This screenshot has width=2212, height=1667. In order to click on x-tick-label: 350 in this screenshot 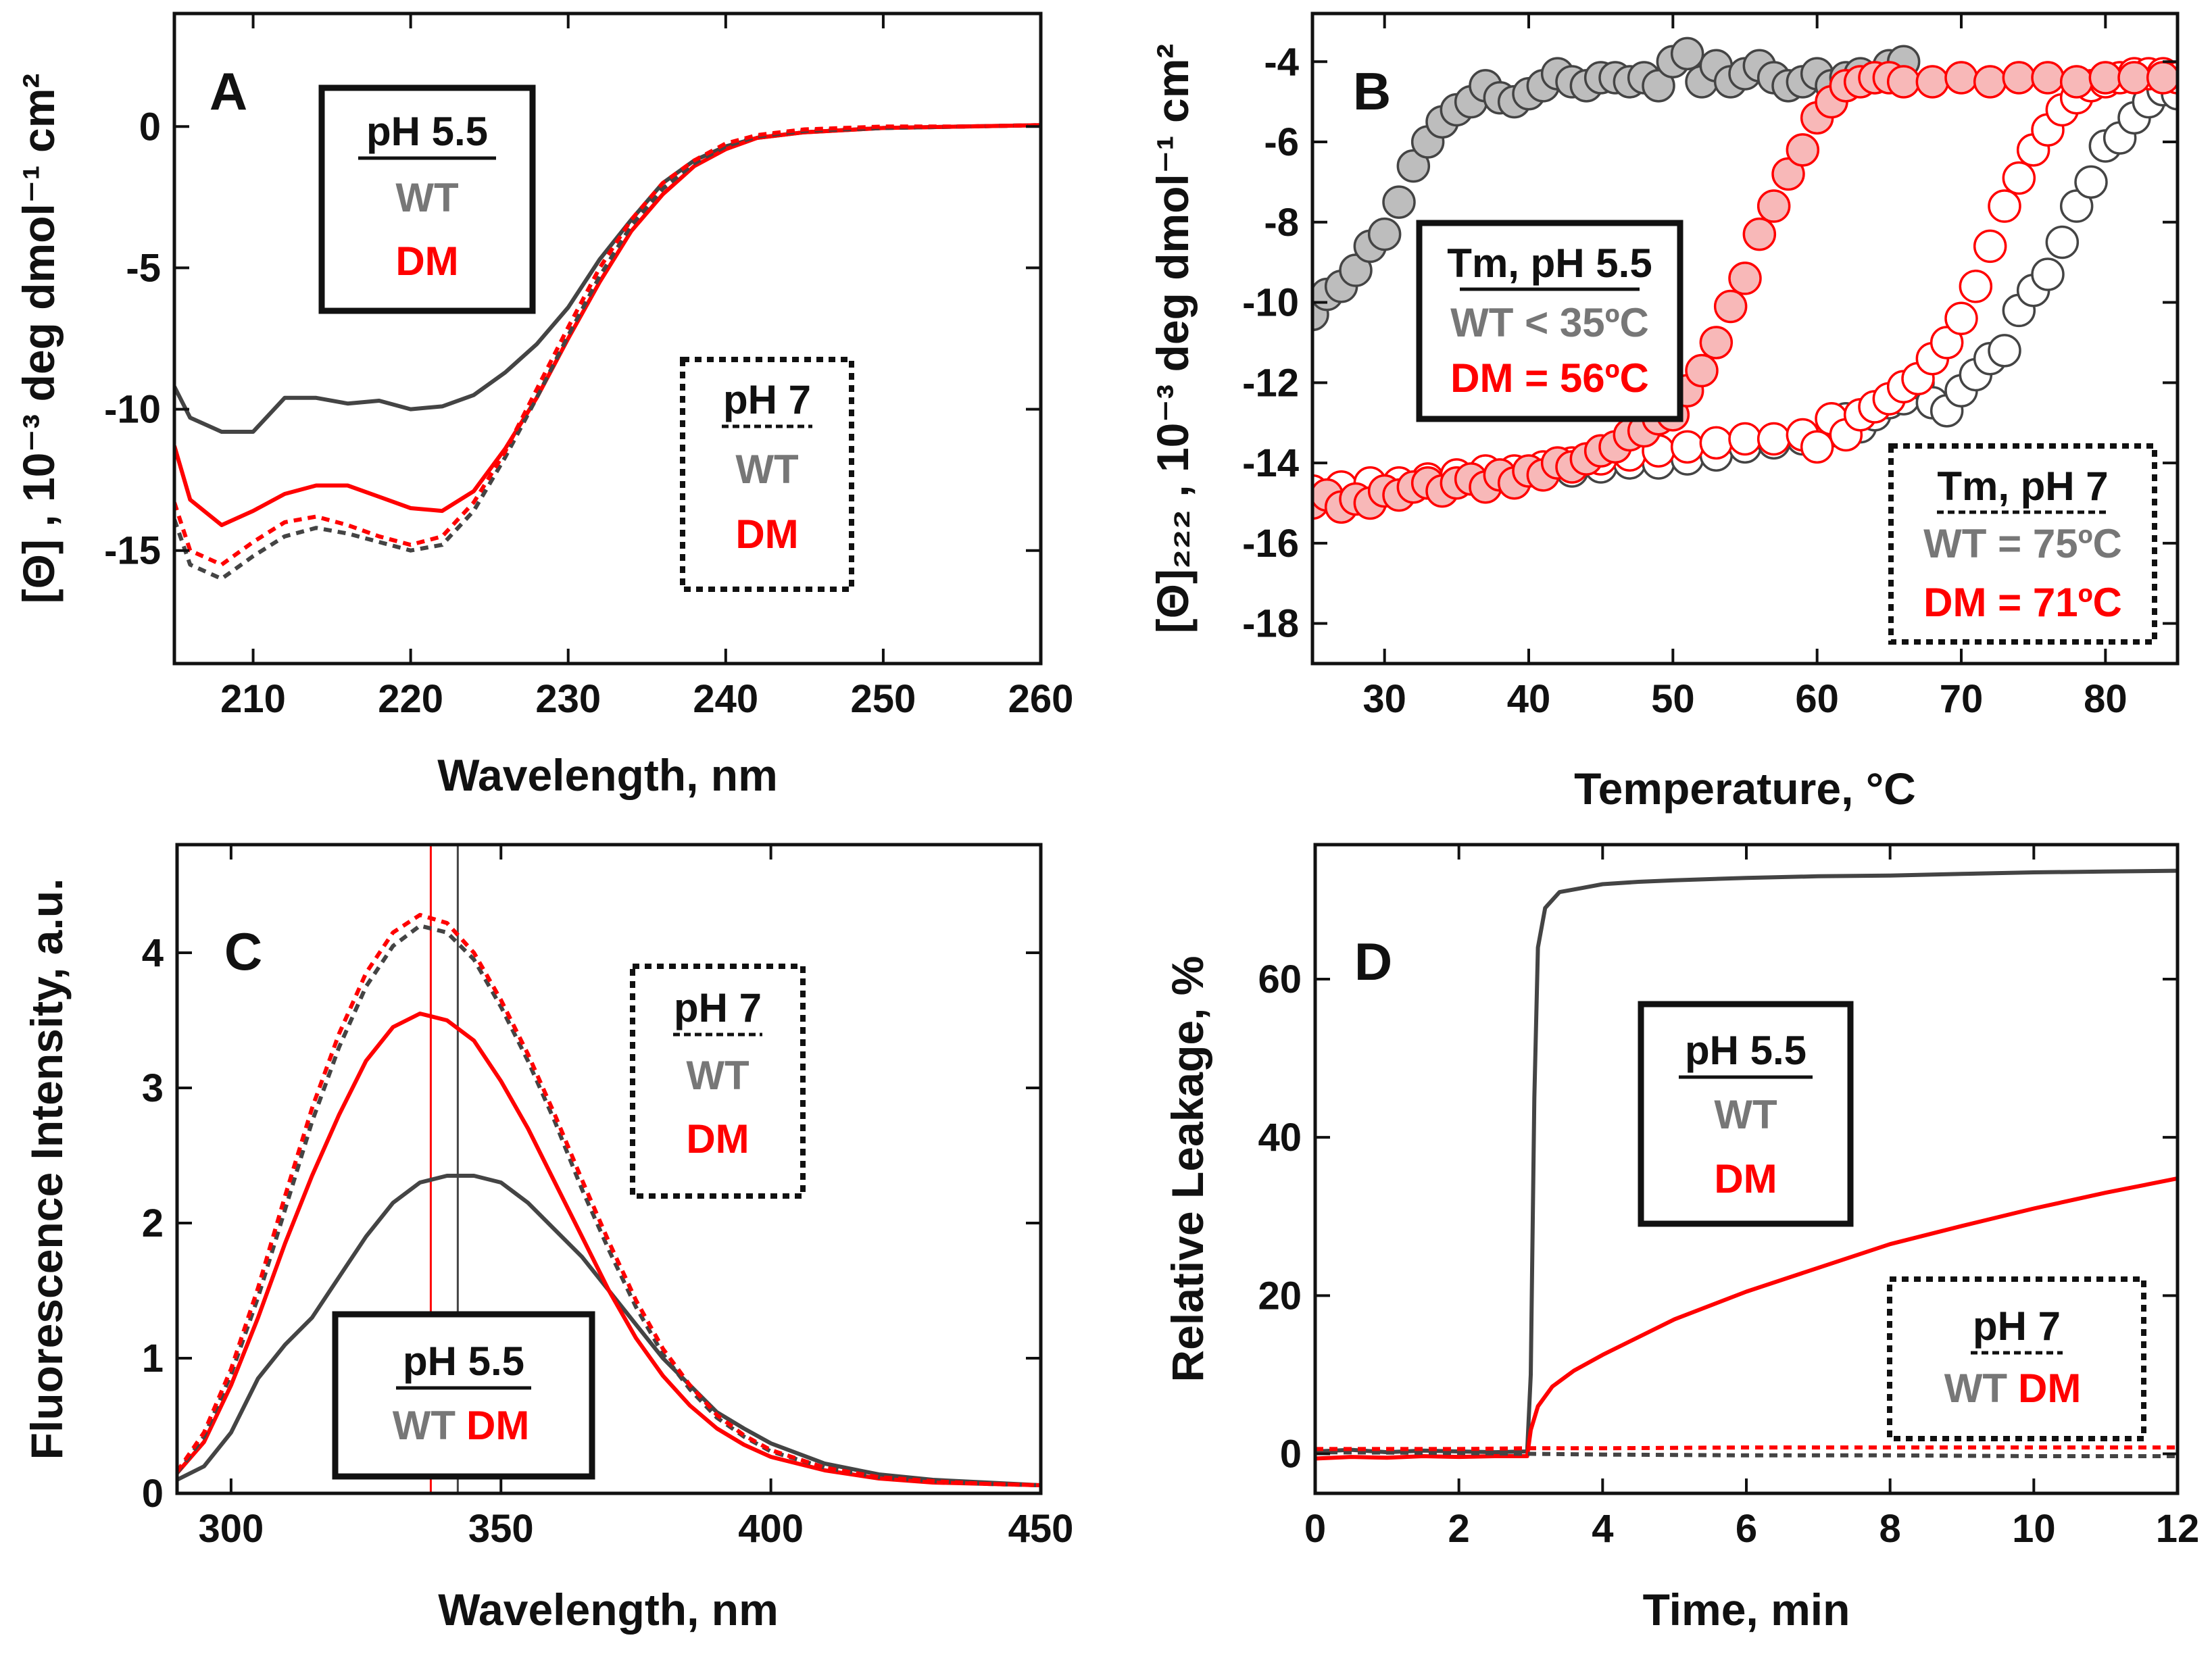, I will do `click(501, 1529)`.